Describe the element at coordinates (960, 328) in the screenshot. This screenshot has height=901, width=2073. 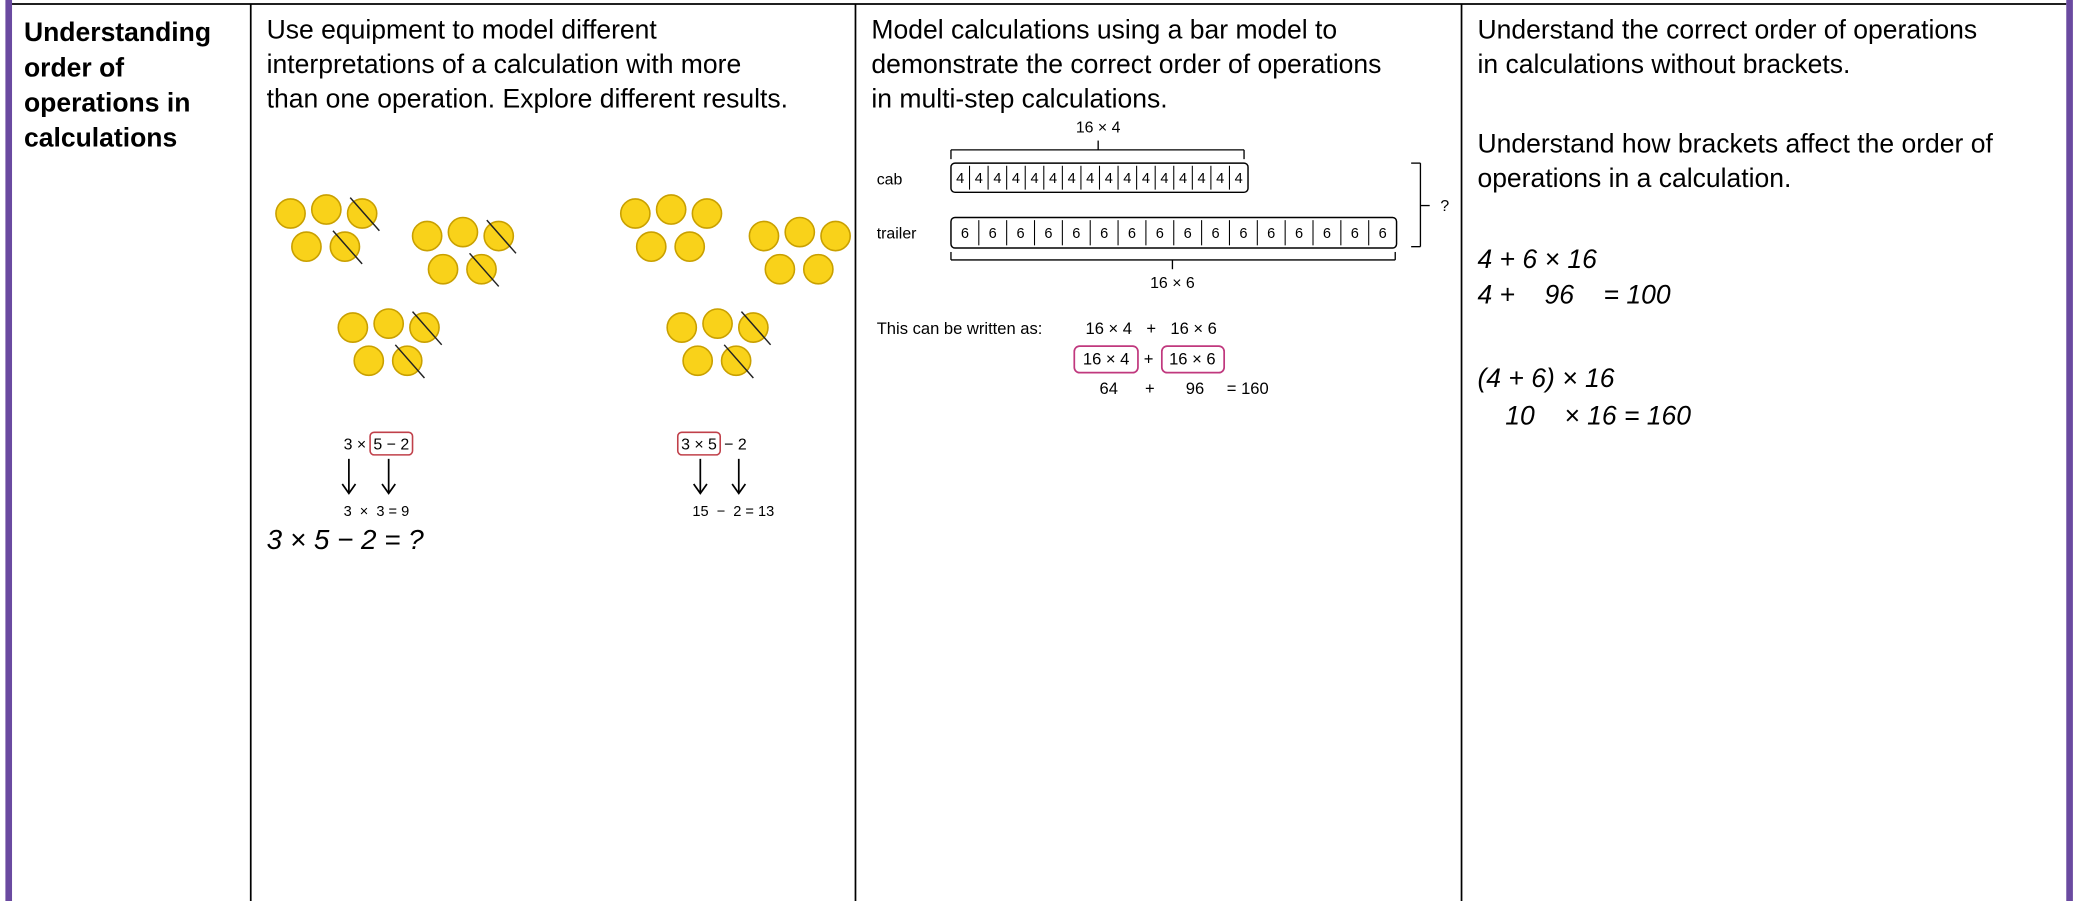
I see `written-label: This can be written as:` at that location.